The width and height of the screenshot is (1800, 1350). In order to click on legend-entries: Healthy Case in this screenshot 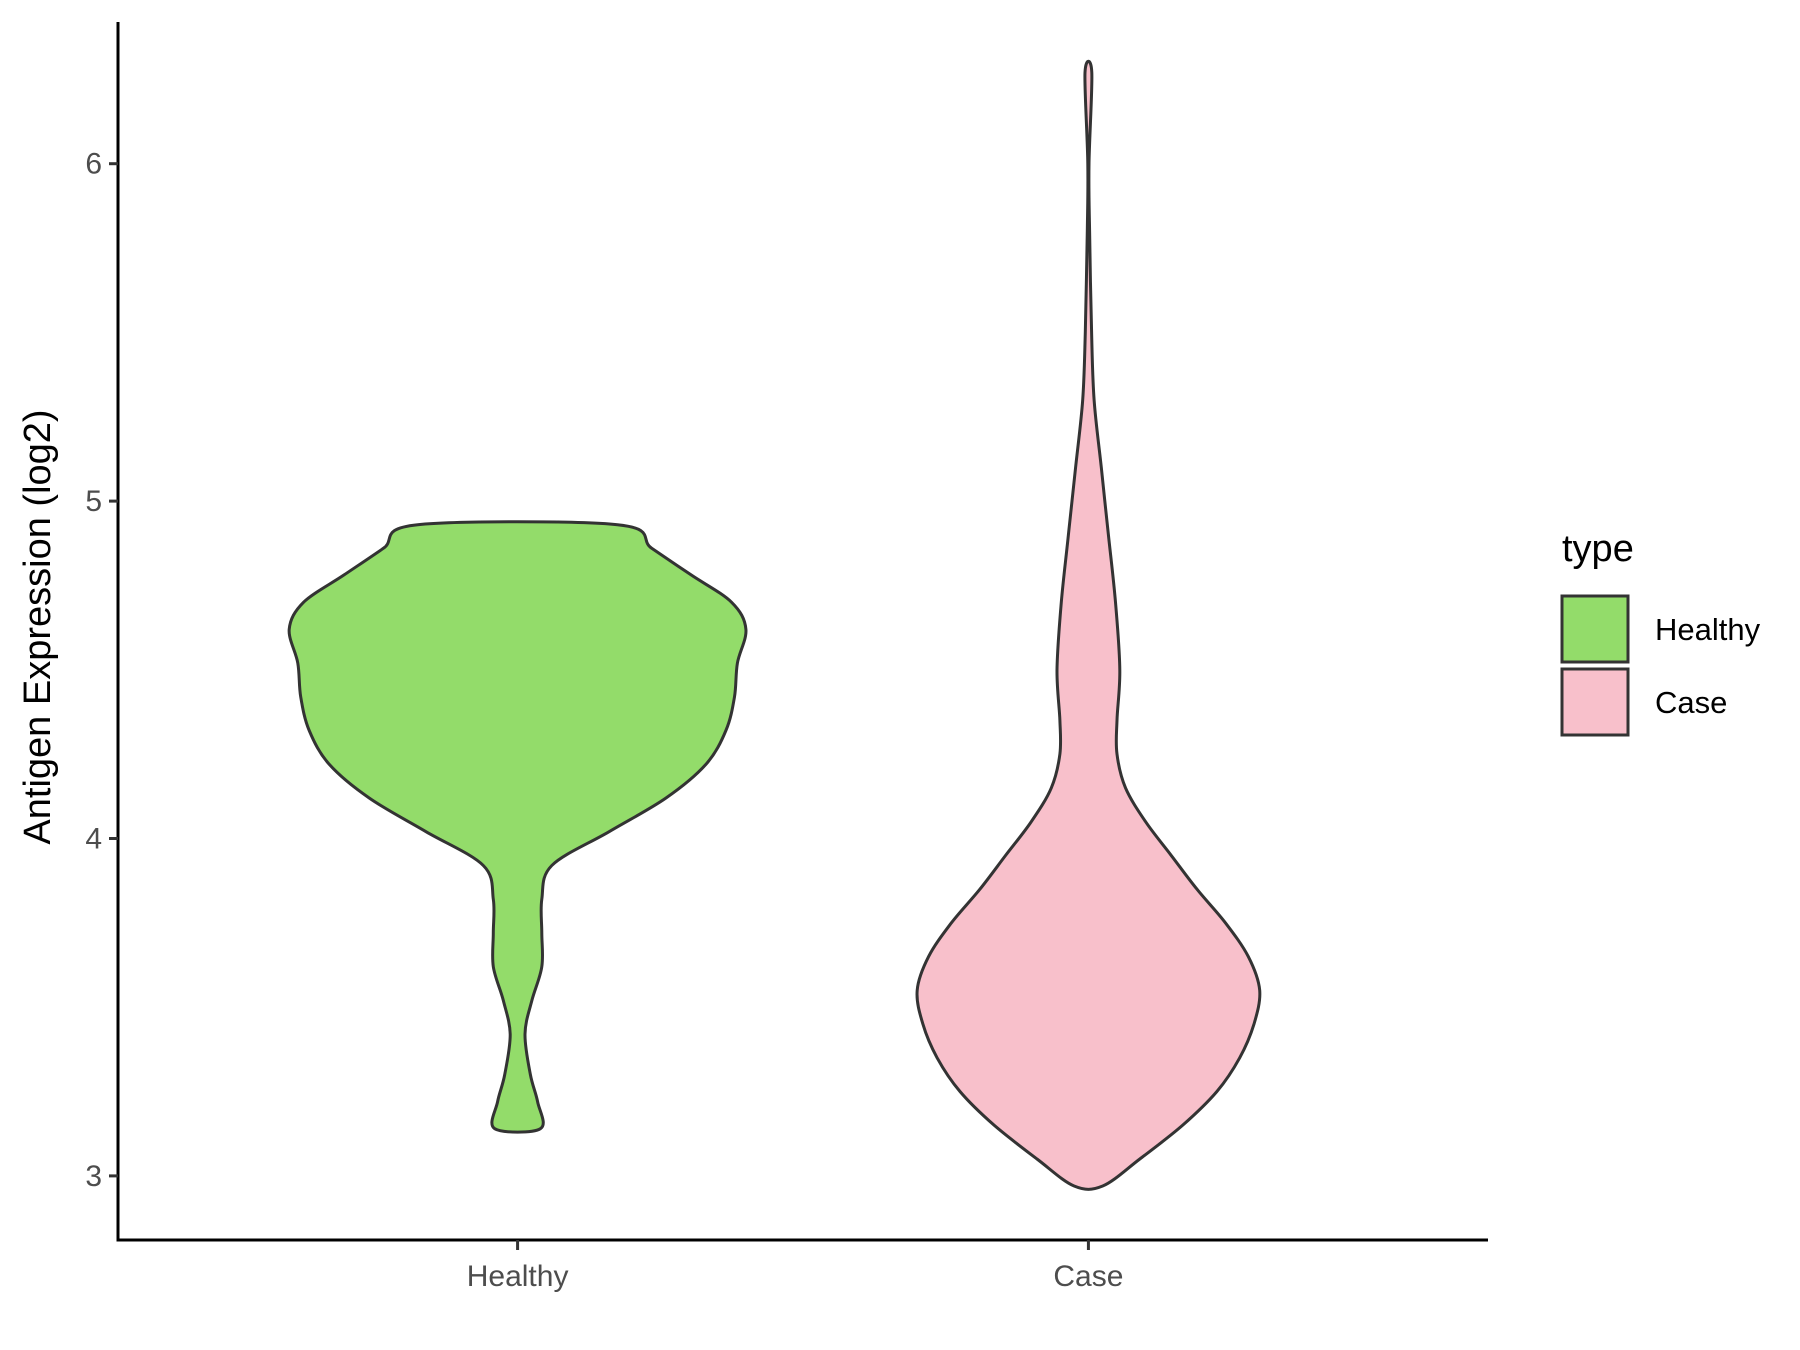, I will do `click(1660, 665)`.